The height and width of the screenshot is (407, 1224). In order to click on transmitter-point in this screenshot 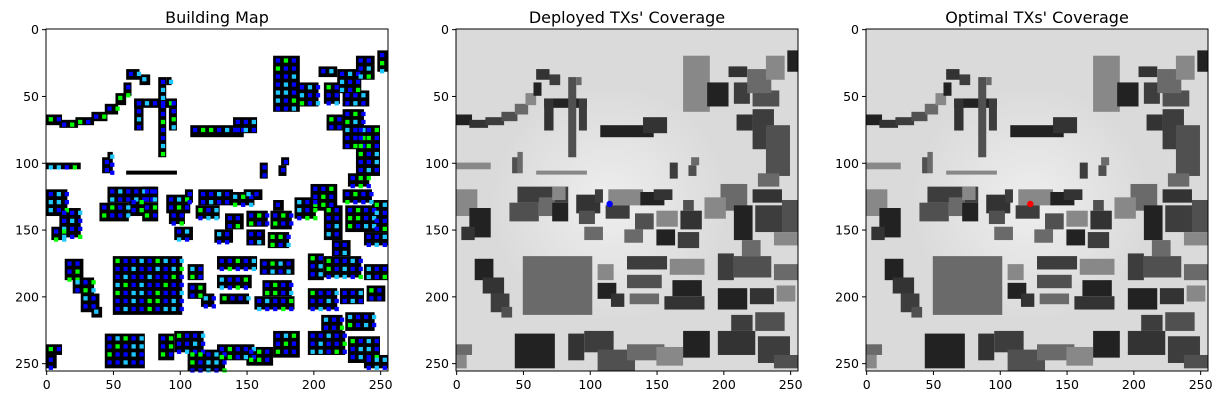, I will do `click(609, 204)`.